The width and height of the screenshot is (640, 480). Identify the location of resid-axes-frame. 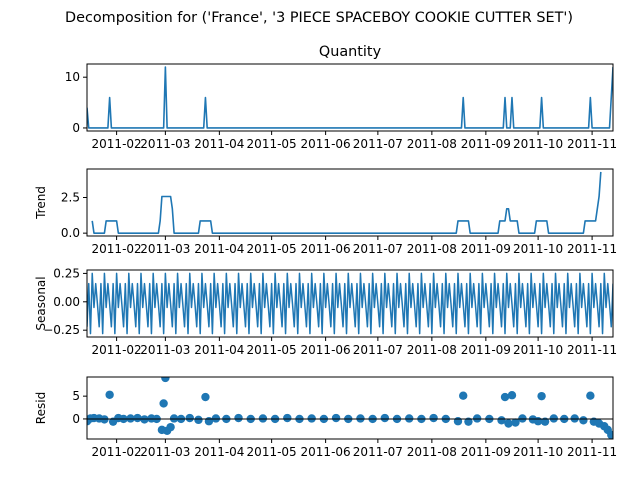
(350, 408).